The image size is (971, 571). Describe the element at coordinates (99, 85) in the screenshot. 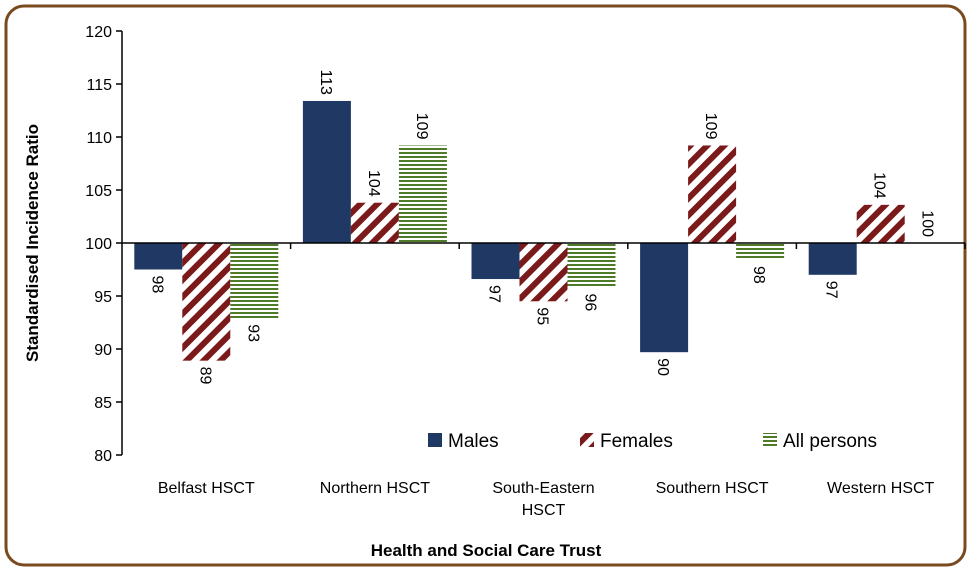

I see `y-tick-label: 115` at that location.